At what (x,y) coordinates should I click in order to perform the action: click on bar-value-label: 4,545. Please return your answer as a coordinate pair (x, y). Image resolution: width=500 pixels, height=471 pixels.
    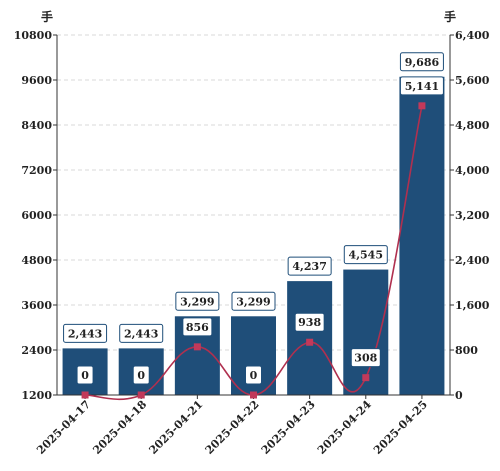
    Looking at the image, I should click on (366, 255).